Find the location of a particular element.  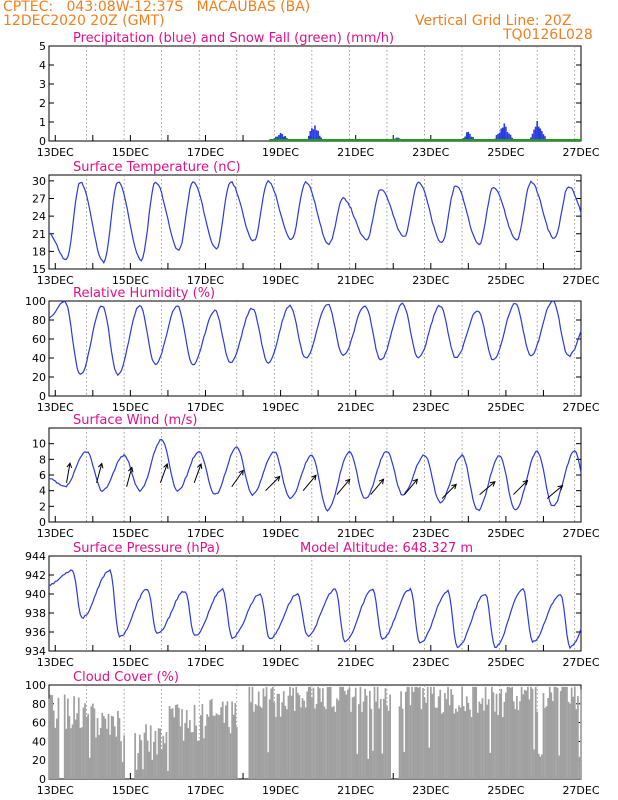

y-tick-label: 0 is located at coordinates (42, 141).